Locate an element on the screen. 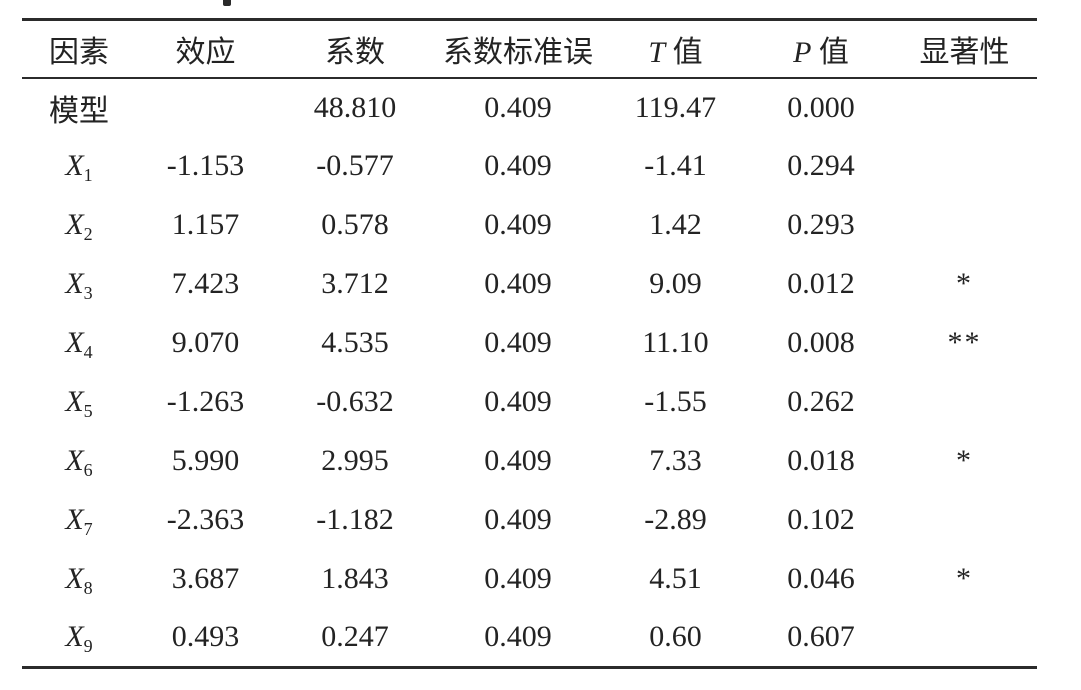 The width and height of the screenshot is (1081, 690). column-header-1: 效应 is located at coordinates (205, 49).